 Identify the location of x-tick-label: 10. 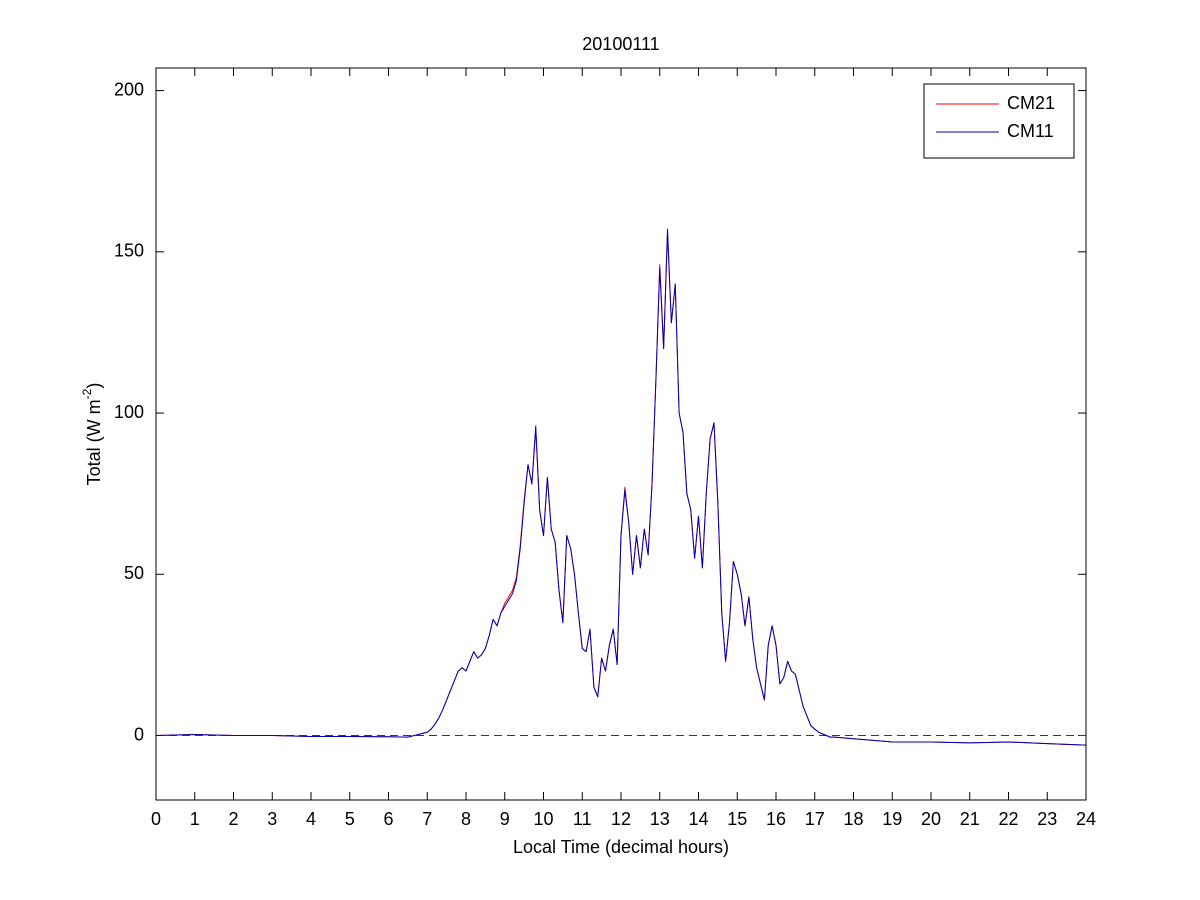
(543, 819).